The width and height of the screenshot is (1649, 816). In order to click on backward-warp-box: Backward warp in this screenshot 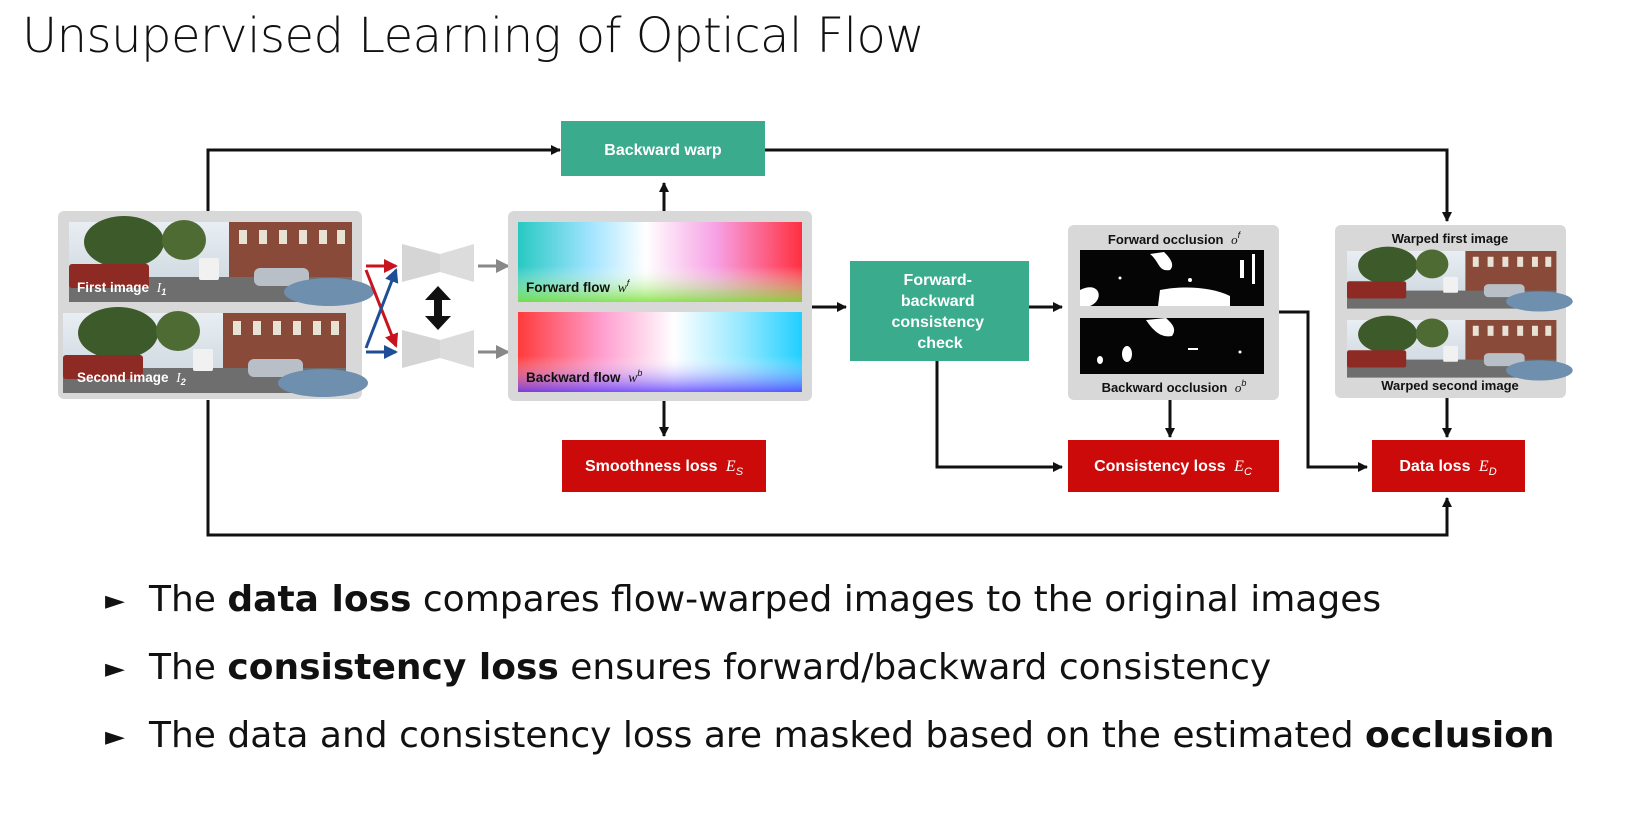, I will do `click(663, 148)`.